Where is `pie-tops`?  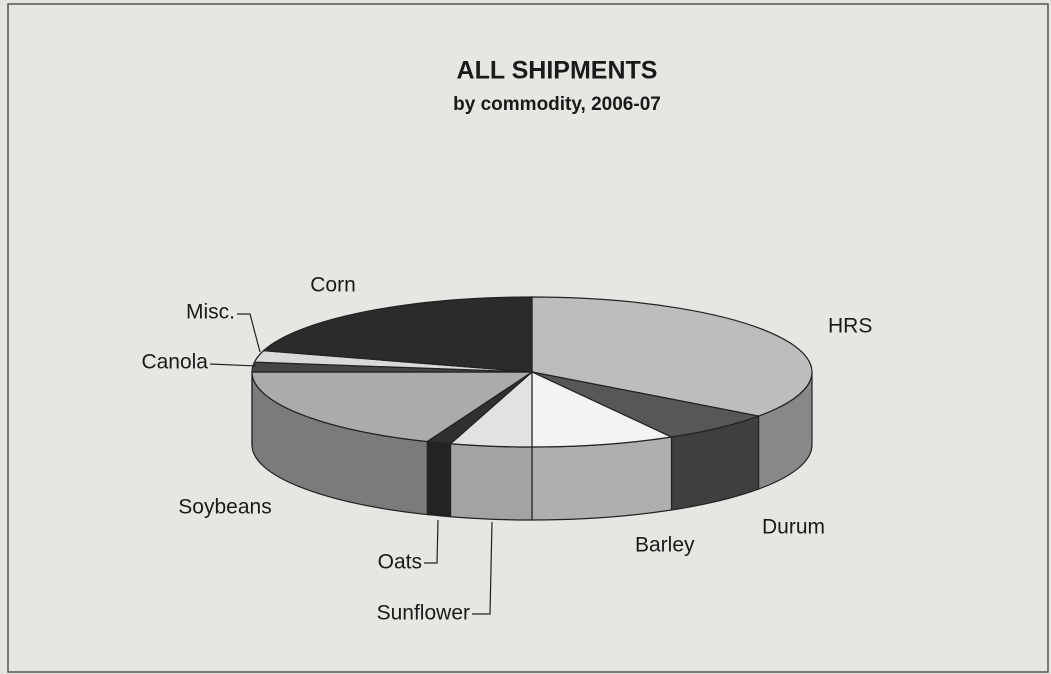 pie-tops is located at coordinates (532, 372).